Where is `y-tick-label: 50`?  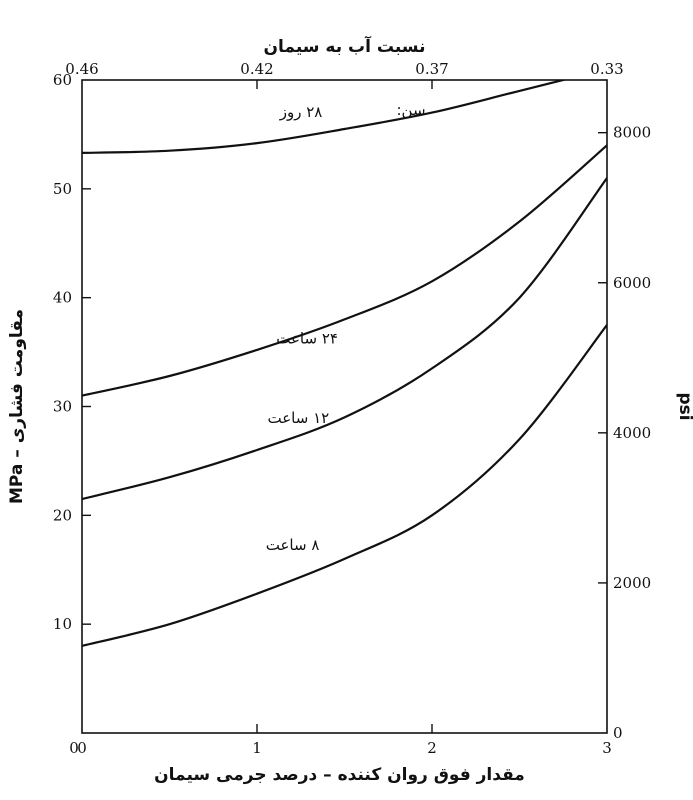
y-tick-label: 50 is located at coordinates (62, 189).